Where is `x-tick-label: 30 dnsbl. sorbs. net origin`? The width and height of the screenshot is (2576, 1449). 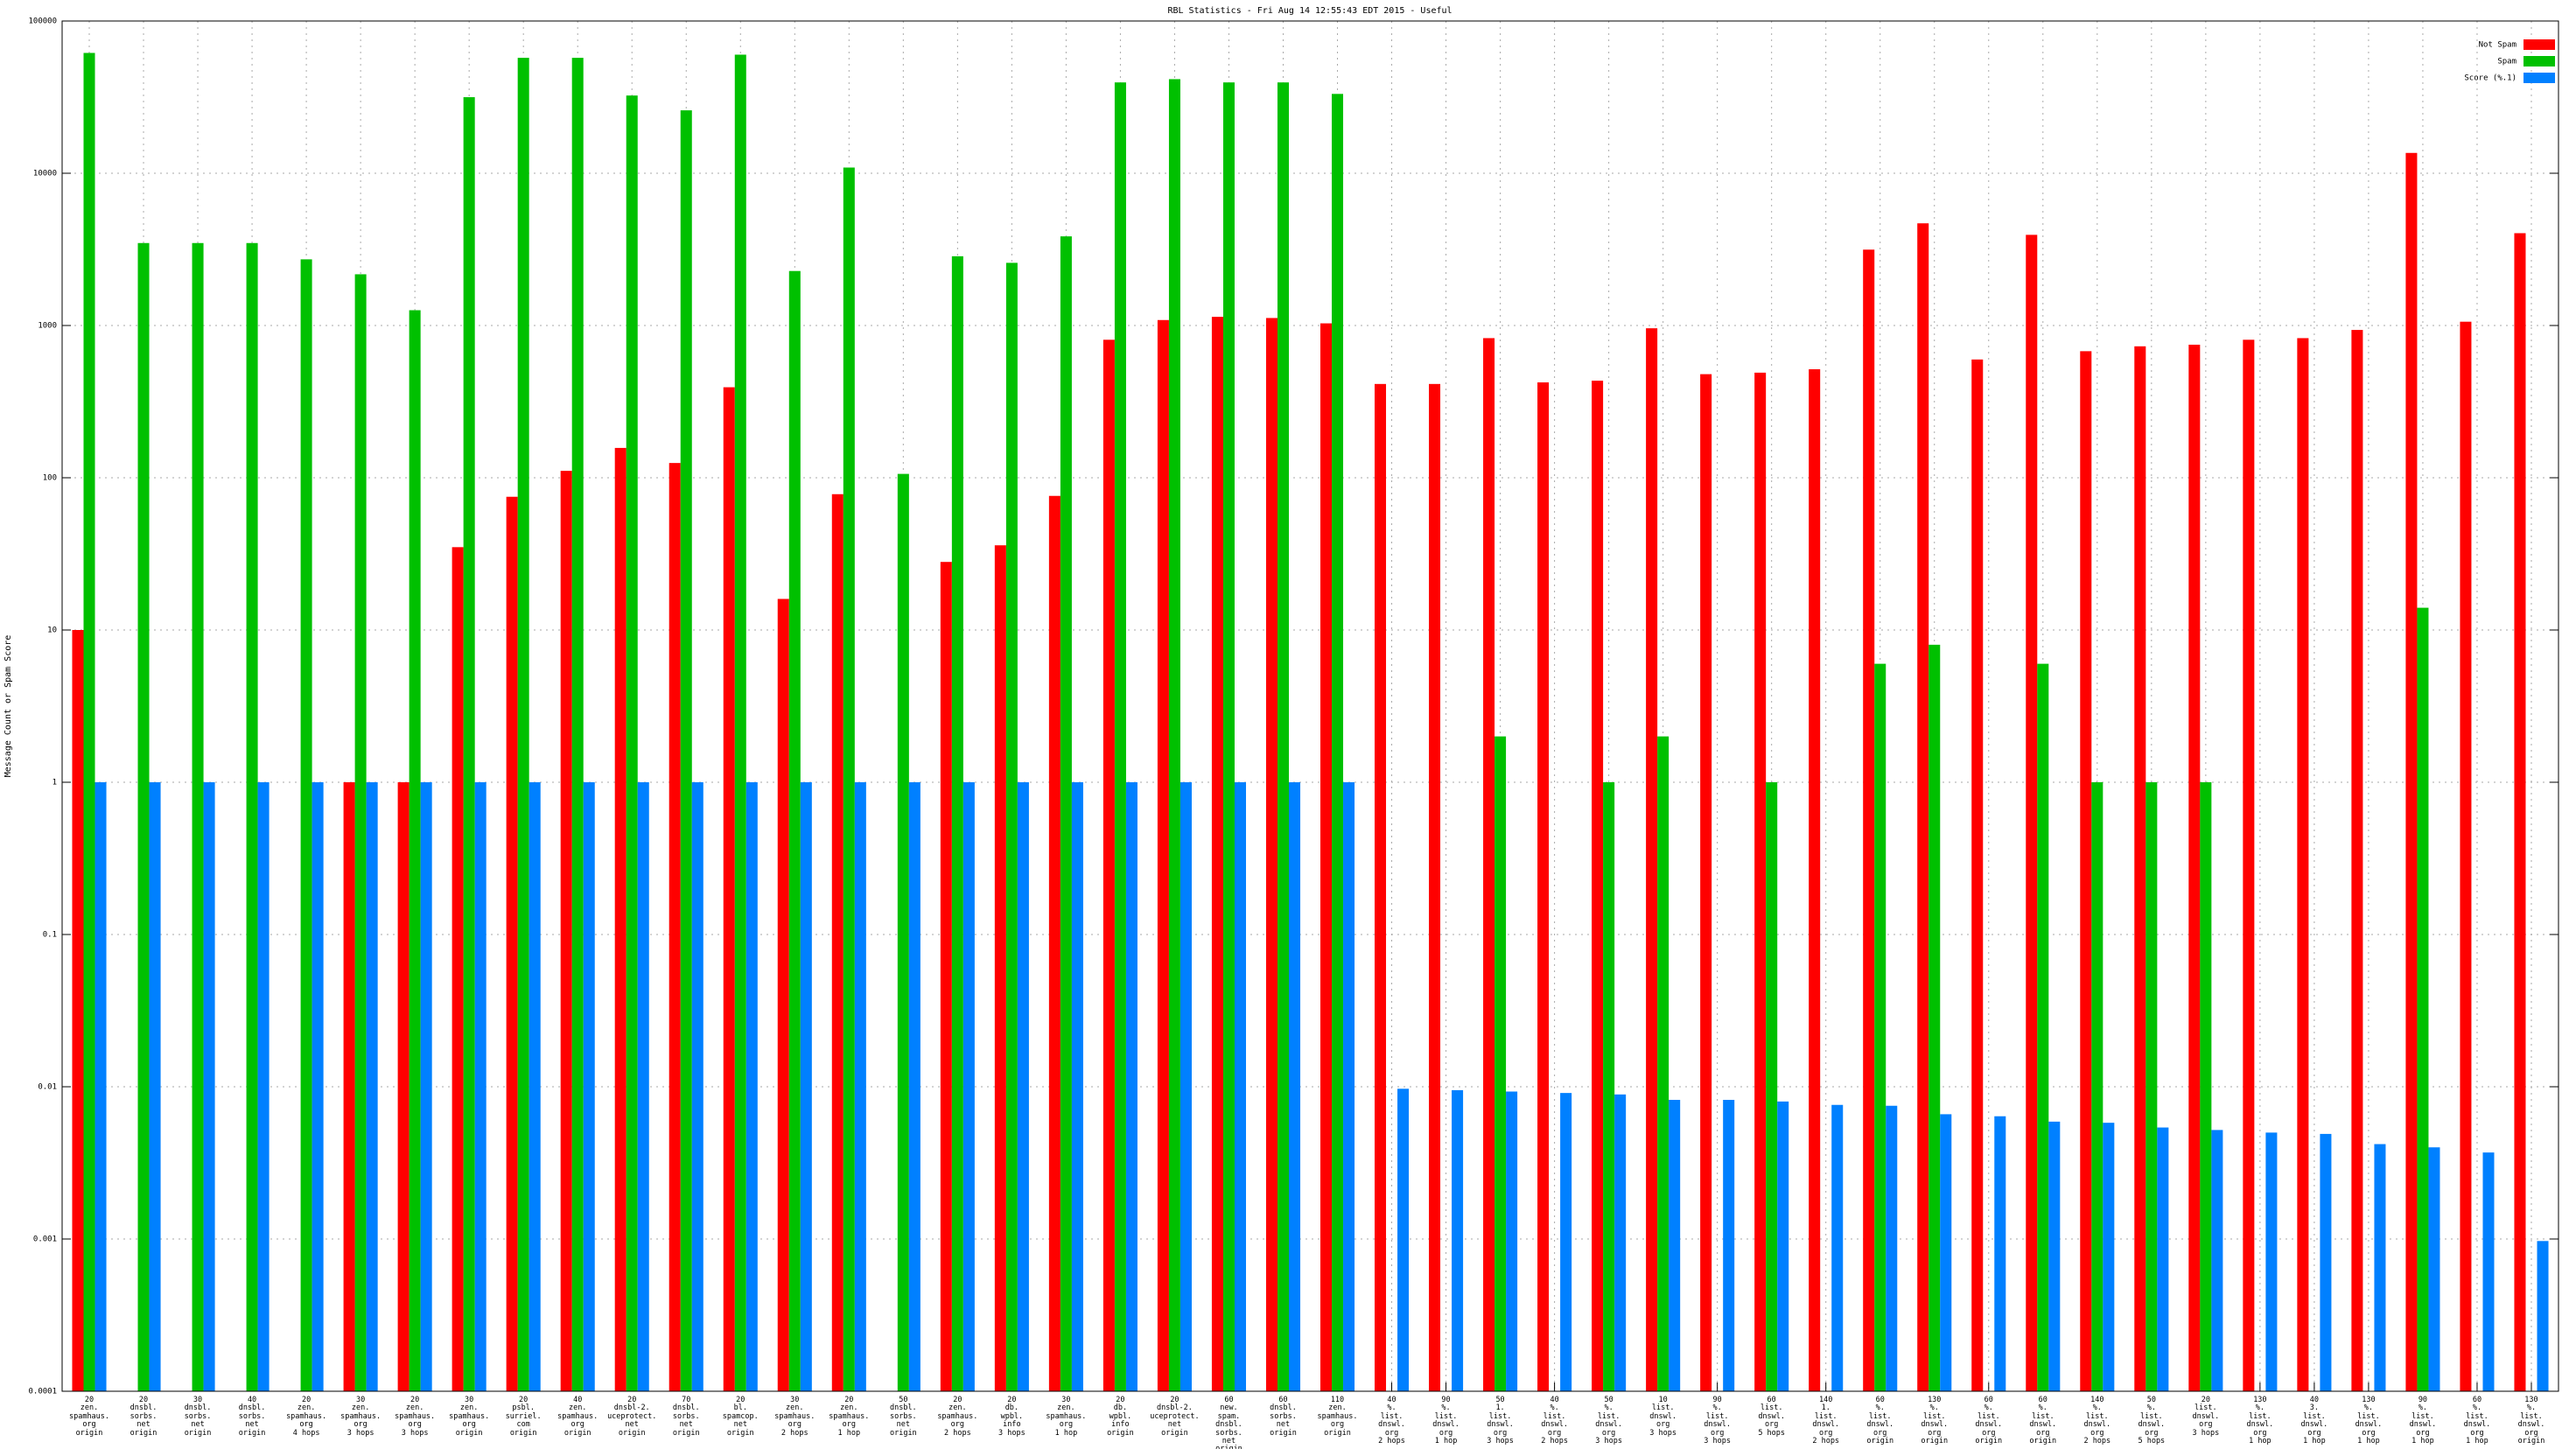 x-tick-label: 30 dnsbl. sorbs. net origin is located at coordinates (198, 1417).